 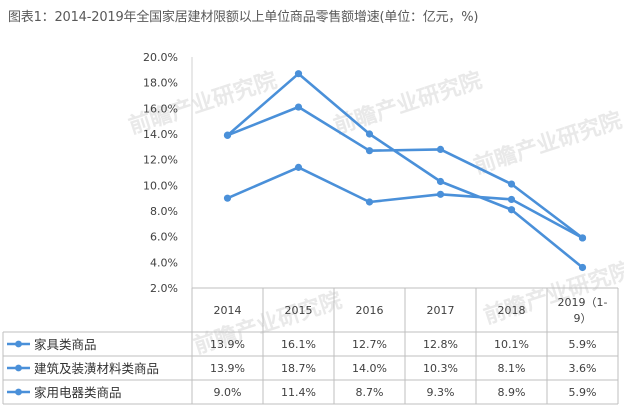 I want to click on data-value: 8.7%, so click(x=370, y=392).